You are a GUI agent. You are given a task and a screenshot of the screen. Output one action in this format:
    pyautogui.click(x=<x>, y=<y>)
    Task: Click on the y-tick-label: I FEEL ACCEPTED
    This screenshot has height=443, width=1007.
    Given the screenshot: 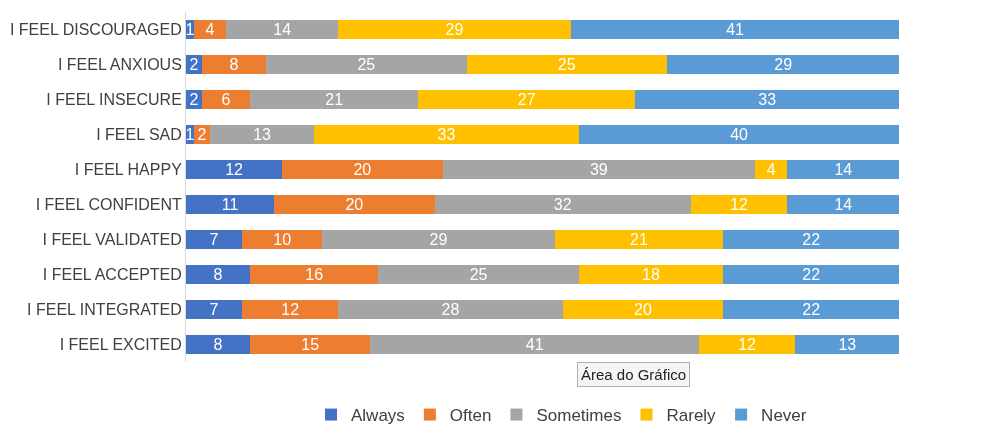 What is the action you would take?
    pyautogui.click(x=112, y=275)
    